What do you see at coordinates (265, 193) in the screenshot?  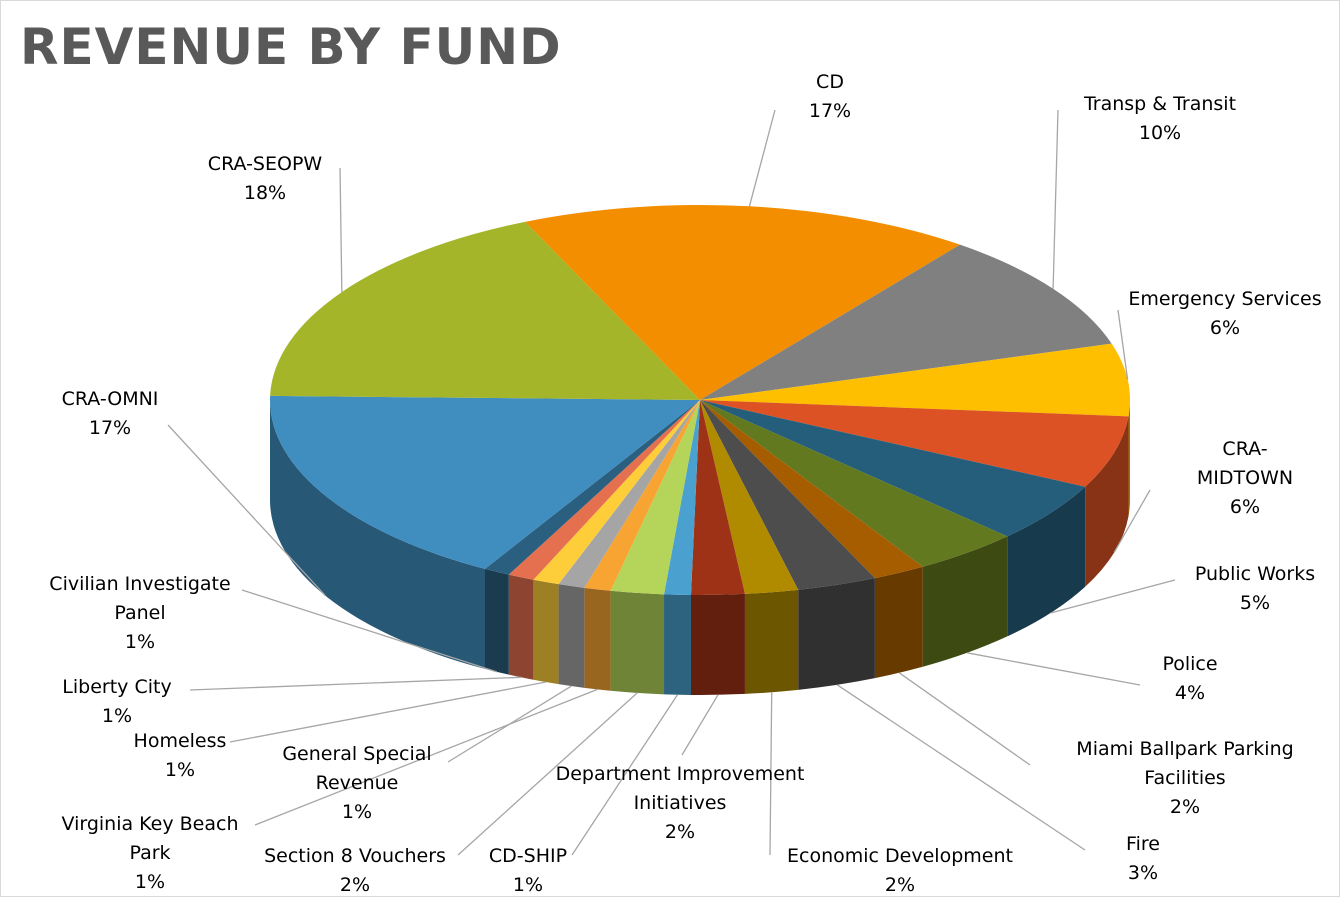 I see `value-label: 18%` at bounding box center [265, 193].